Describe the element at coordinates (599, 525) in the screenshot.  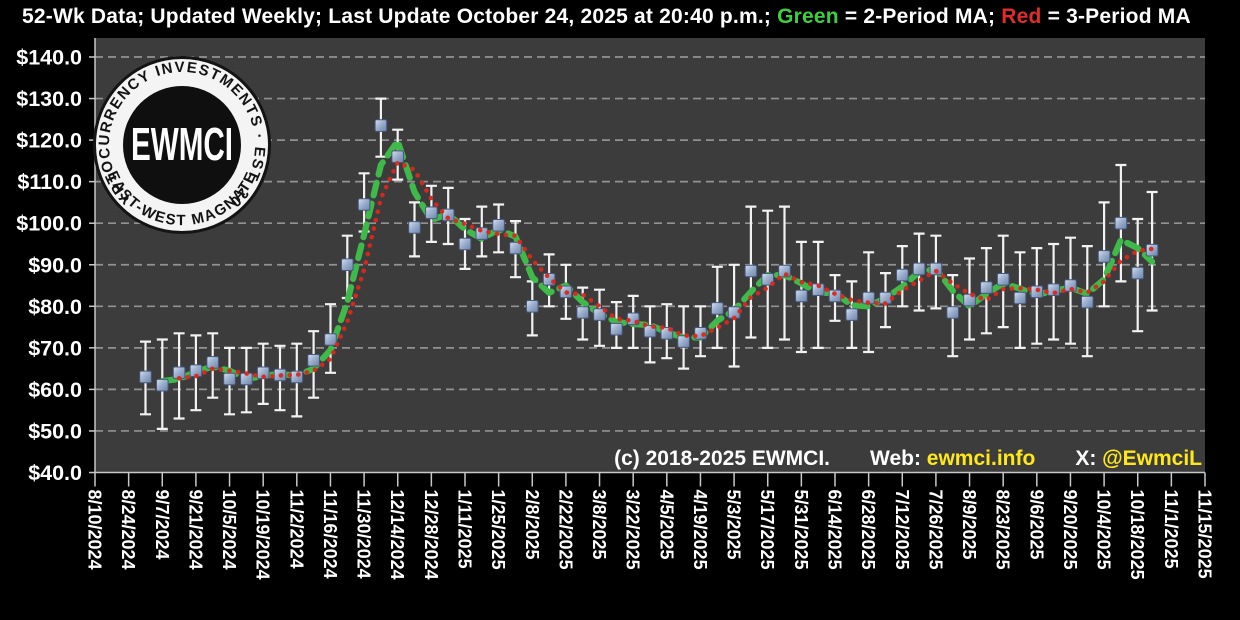
I see `x-tick-label: 3/8/2025` at that location.